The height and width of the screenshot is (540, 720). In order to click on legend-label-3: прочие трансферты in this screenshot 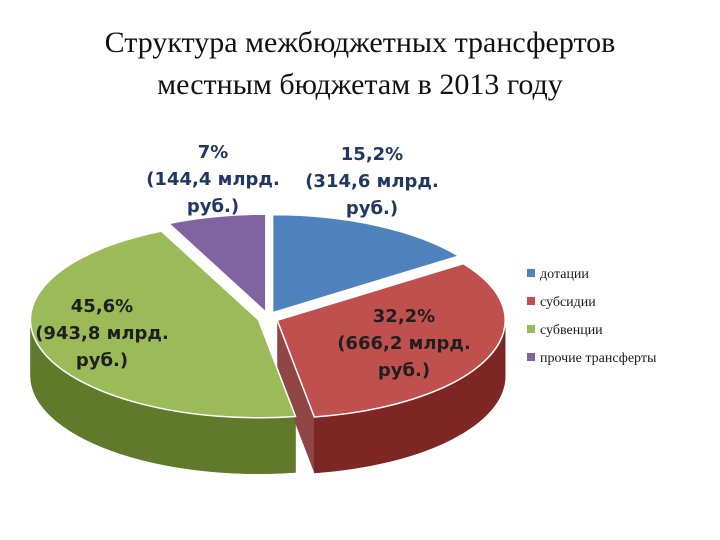, I will do `click(598, 358)`.